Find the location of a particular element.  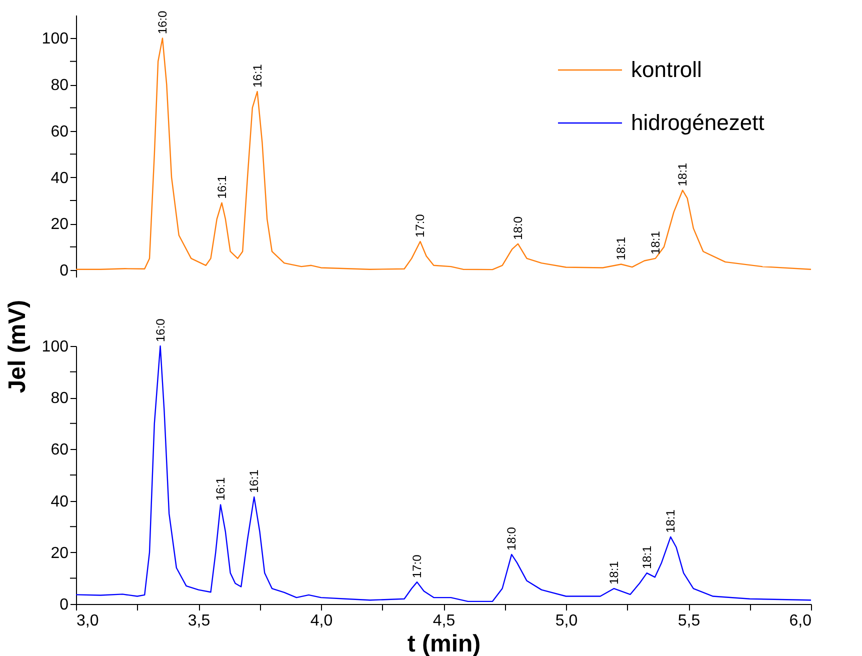

legend-label: hidrogénezett is located at coordinates (697, 122).